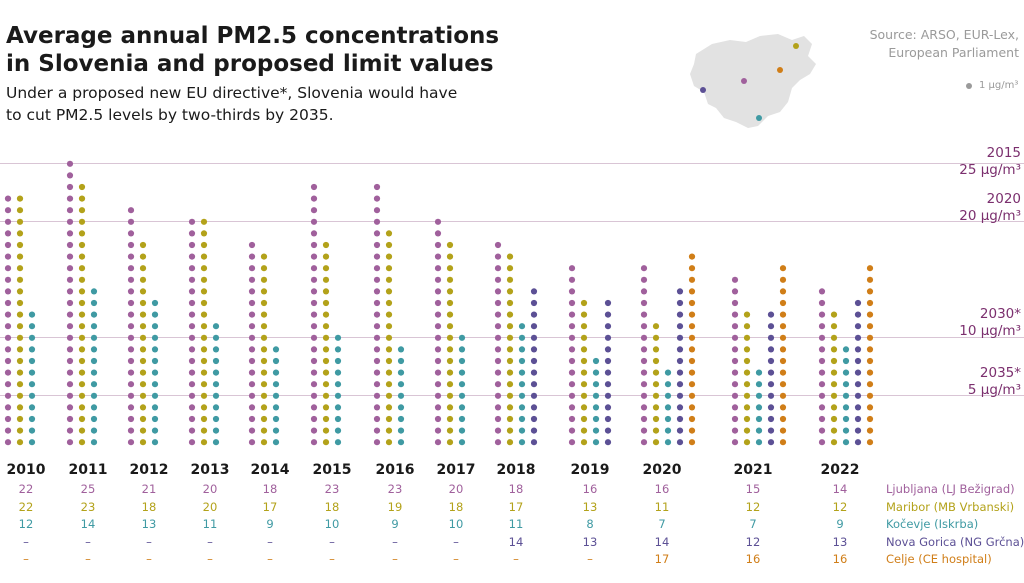 The height and width of the screenshot is (583, 1024). Describe the element at coordinates (204, 332) in the screenshot. I see `year-group-2013` at that location.